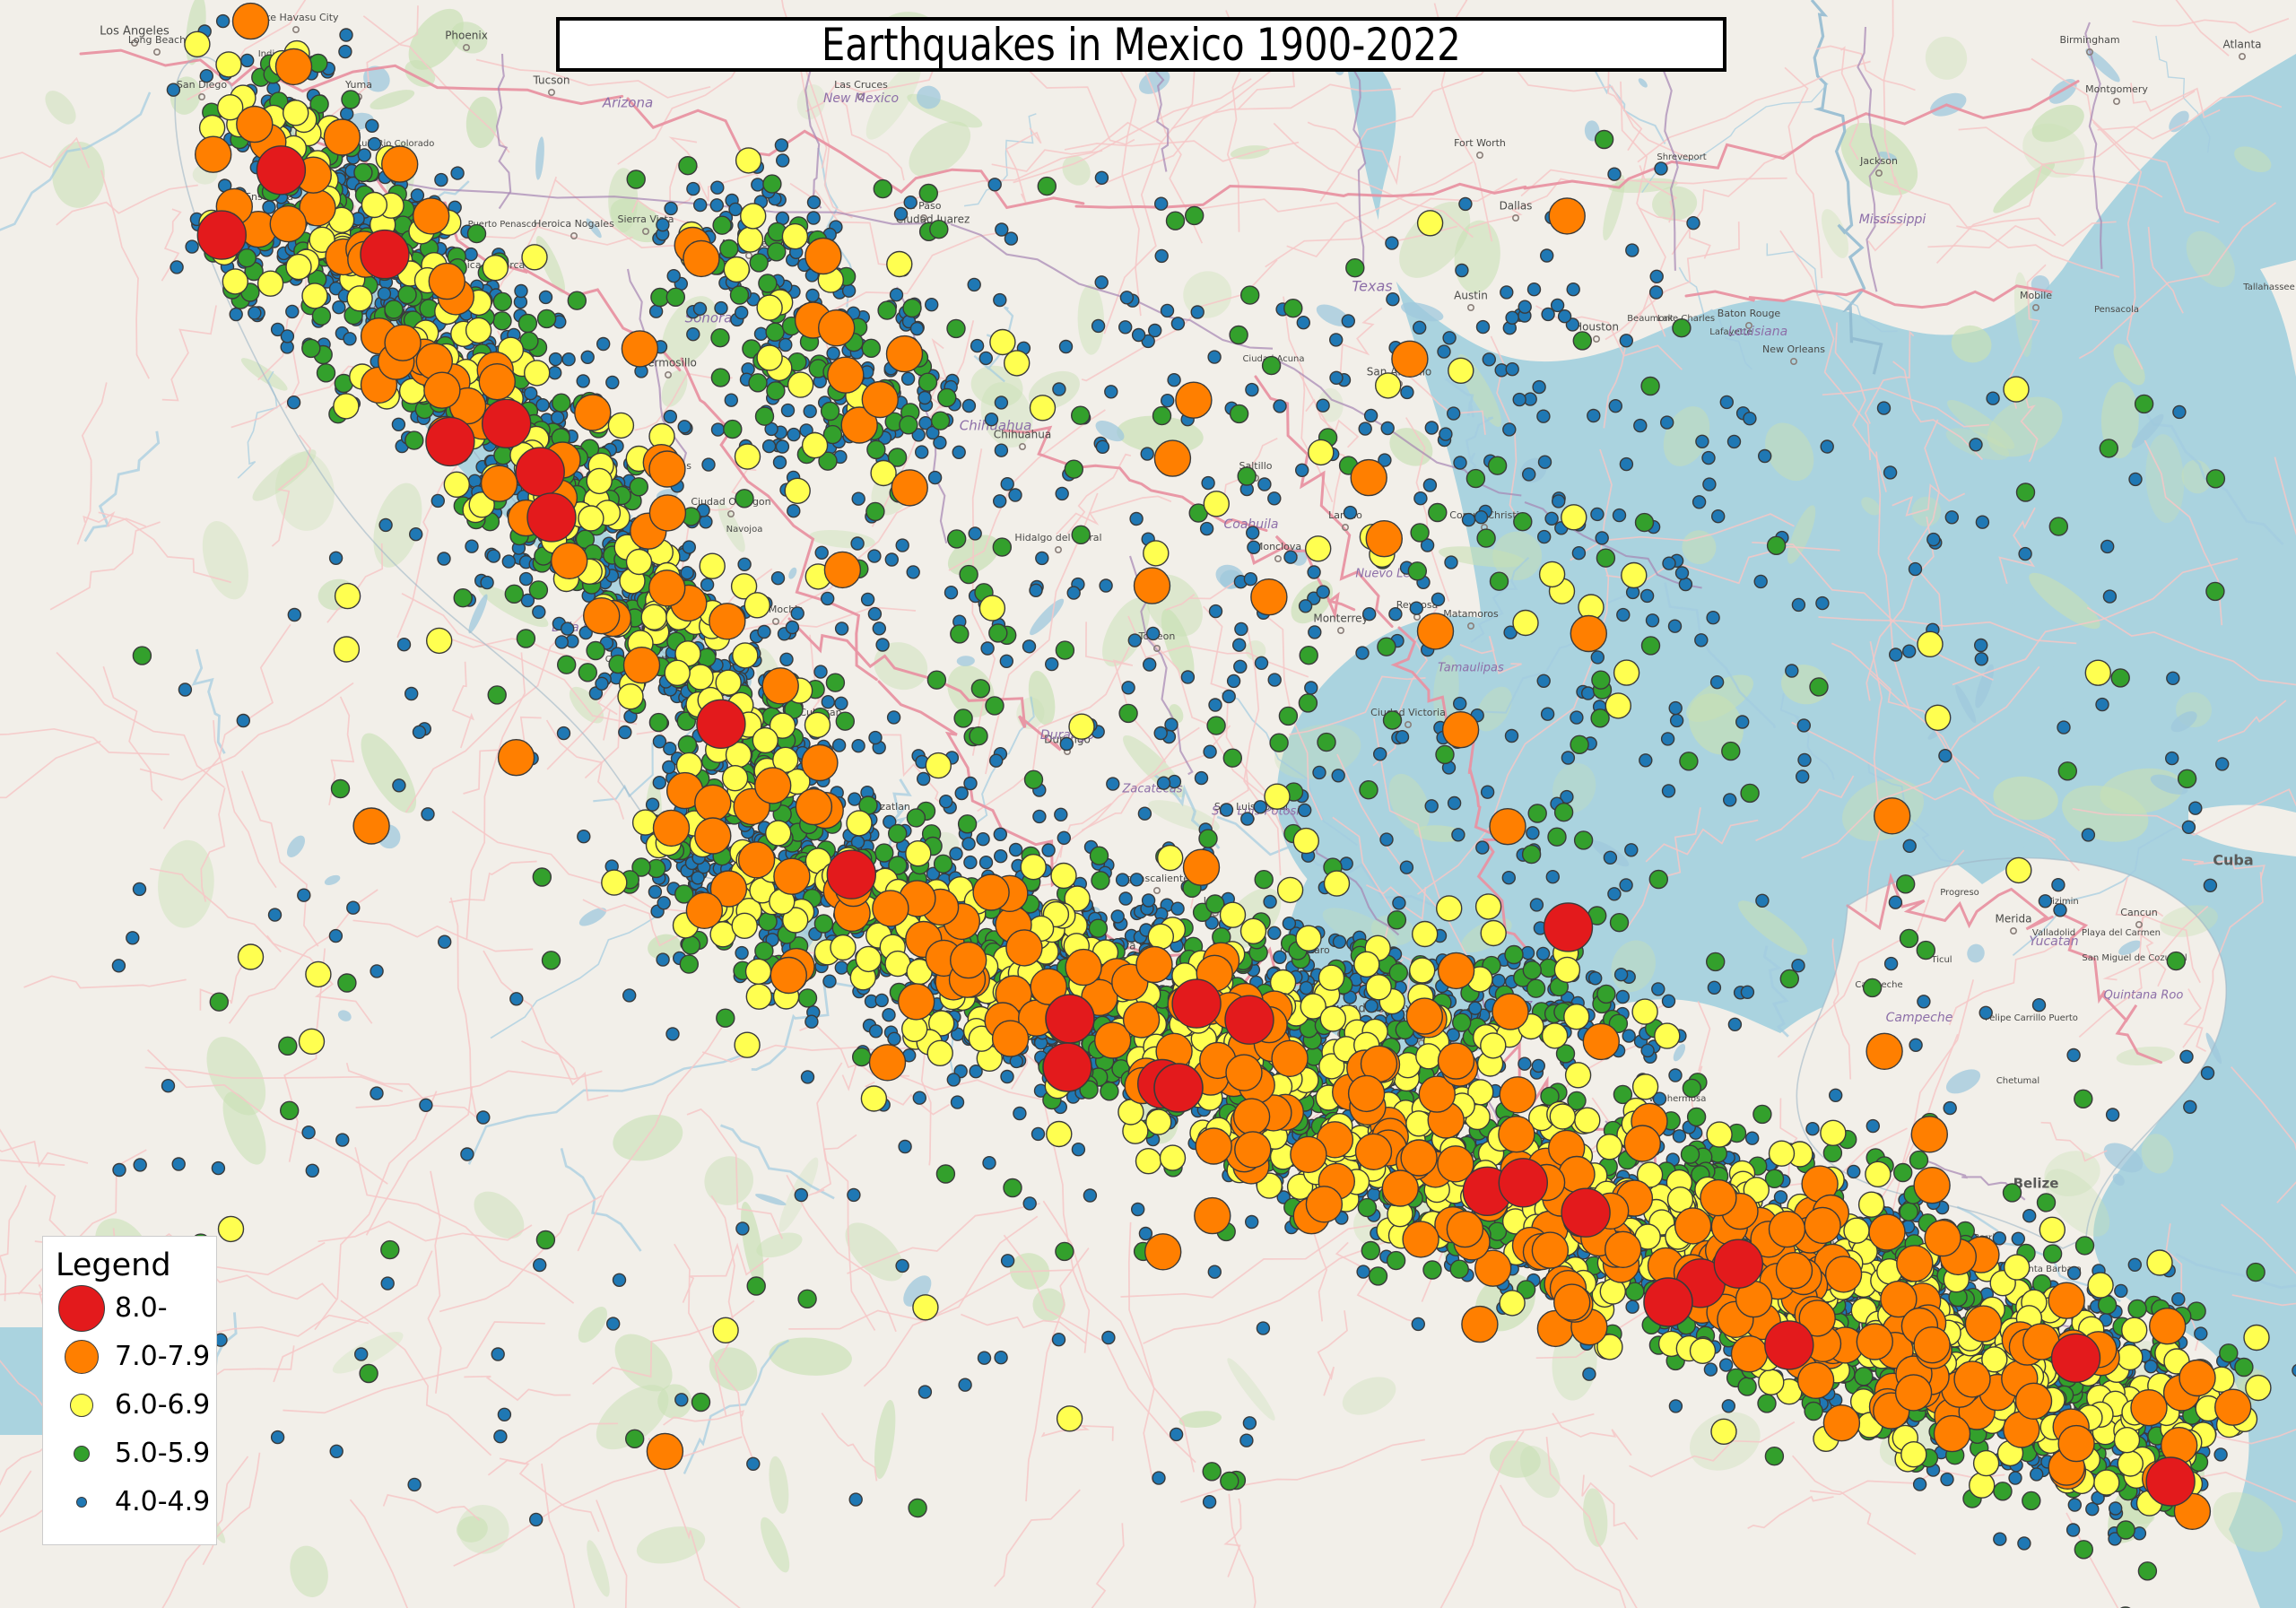  What do you see at coordinates (1250, 524) in the screenshot?
I see `svg-text: Coahuila` at bounding box center [1250, 524].